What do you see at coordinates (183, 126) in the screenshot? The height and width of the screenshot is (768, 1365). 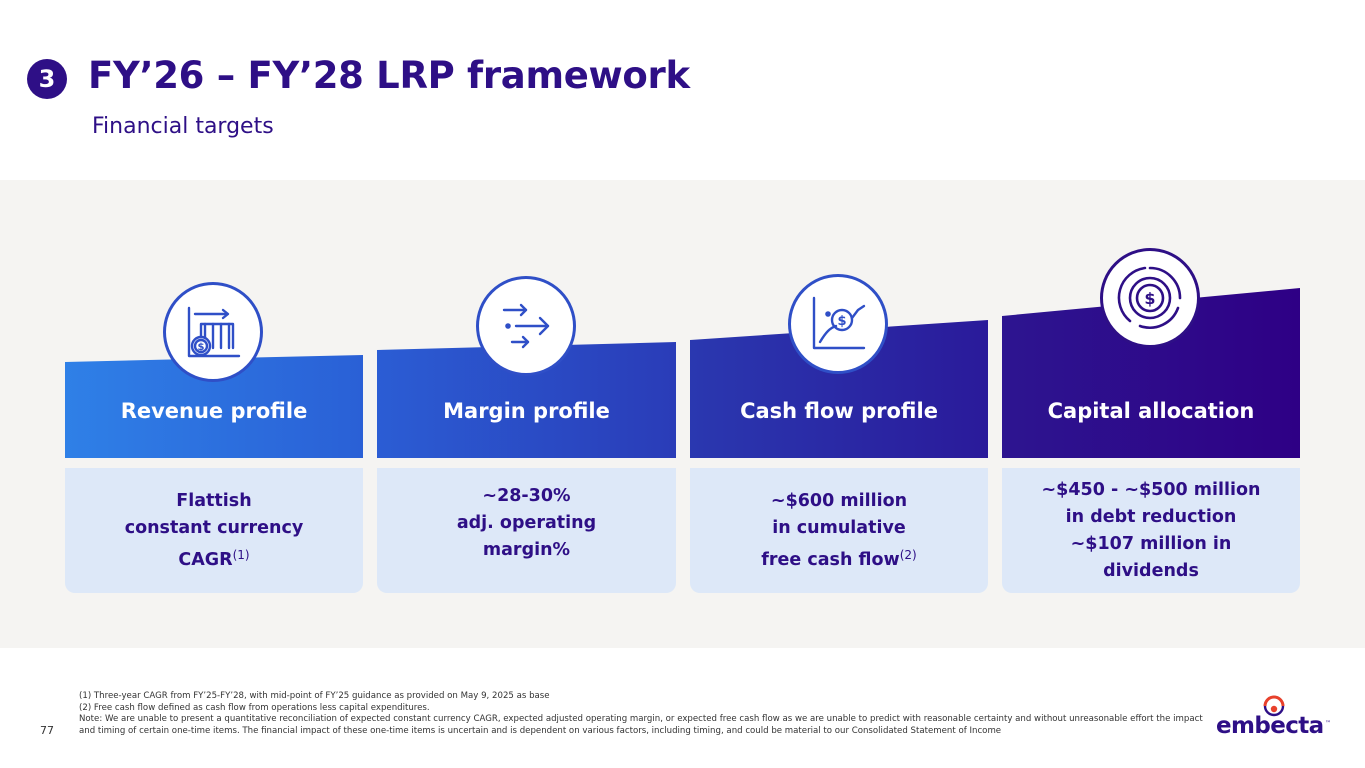 I see `page-subtitle: Financial targets` at bounding box center [183, 126].